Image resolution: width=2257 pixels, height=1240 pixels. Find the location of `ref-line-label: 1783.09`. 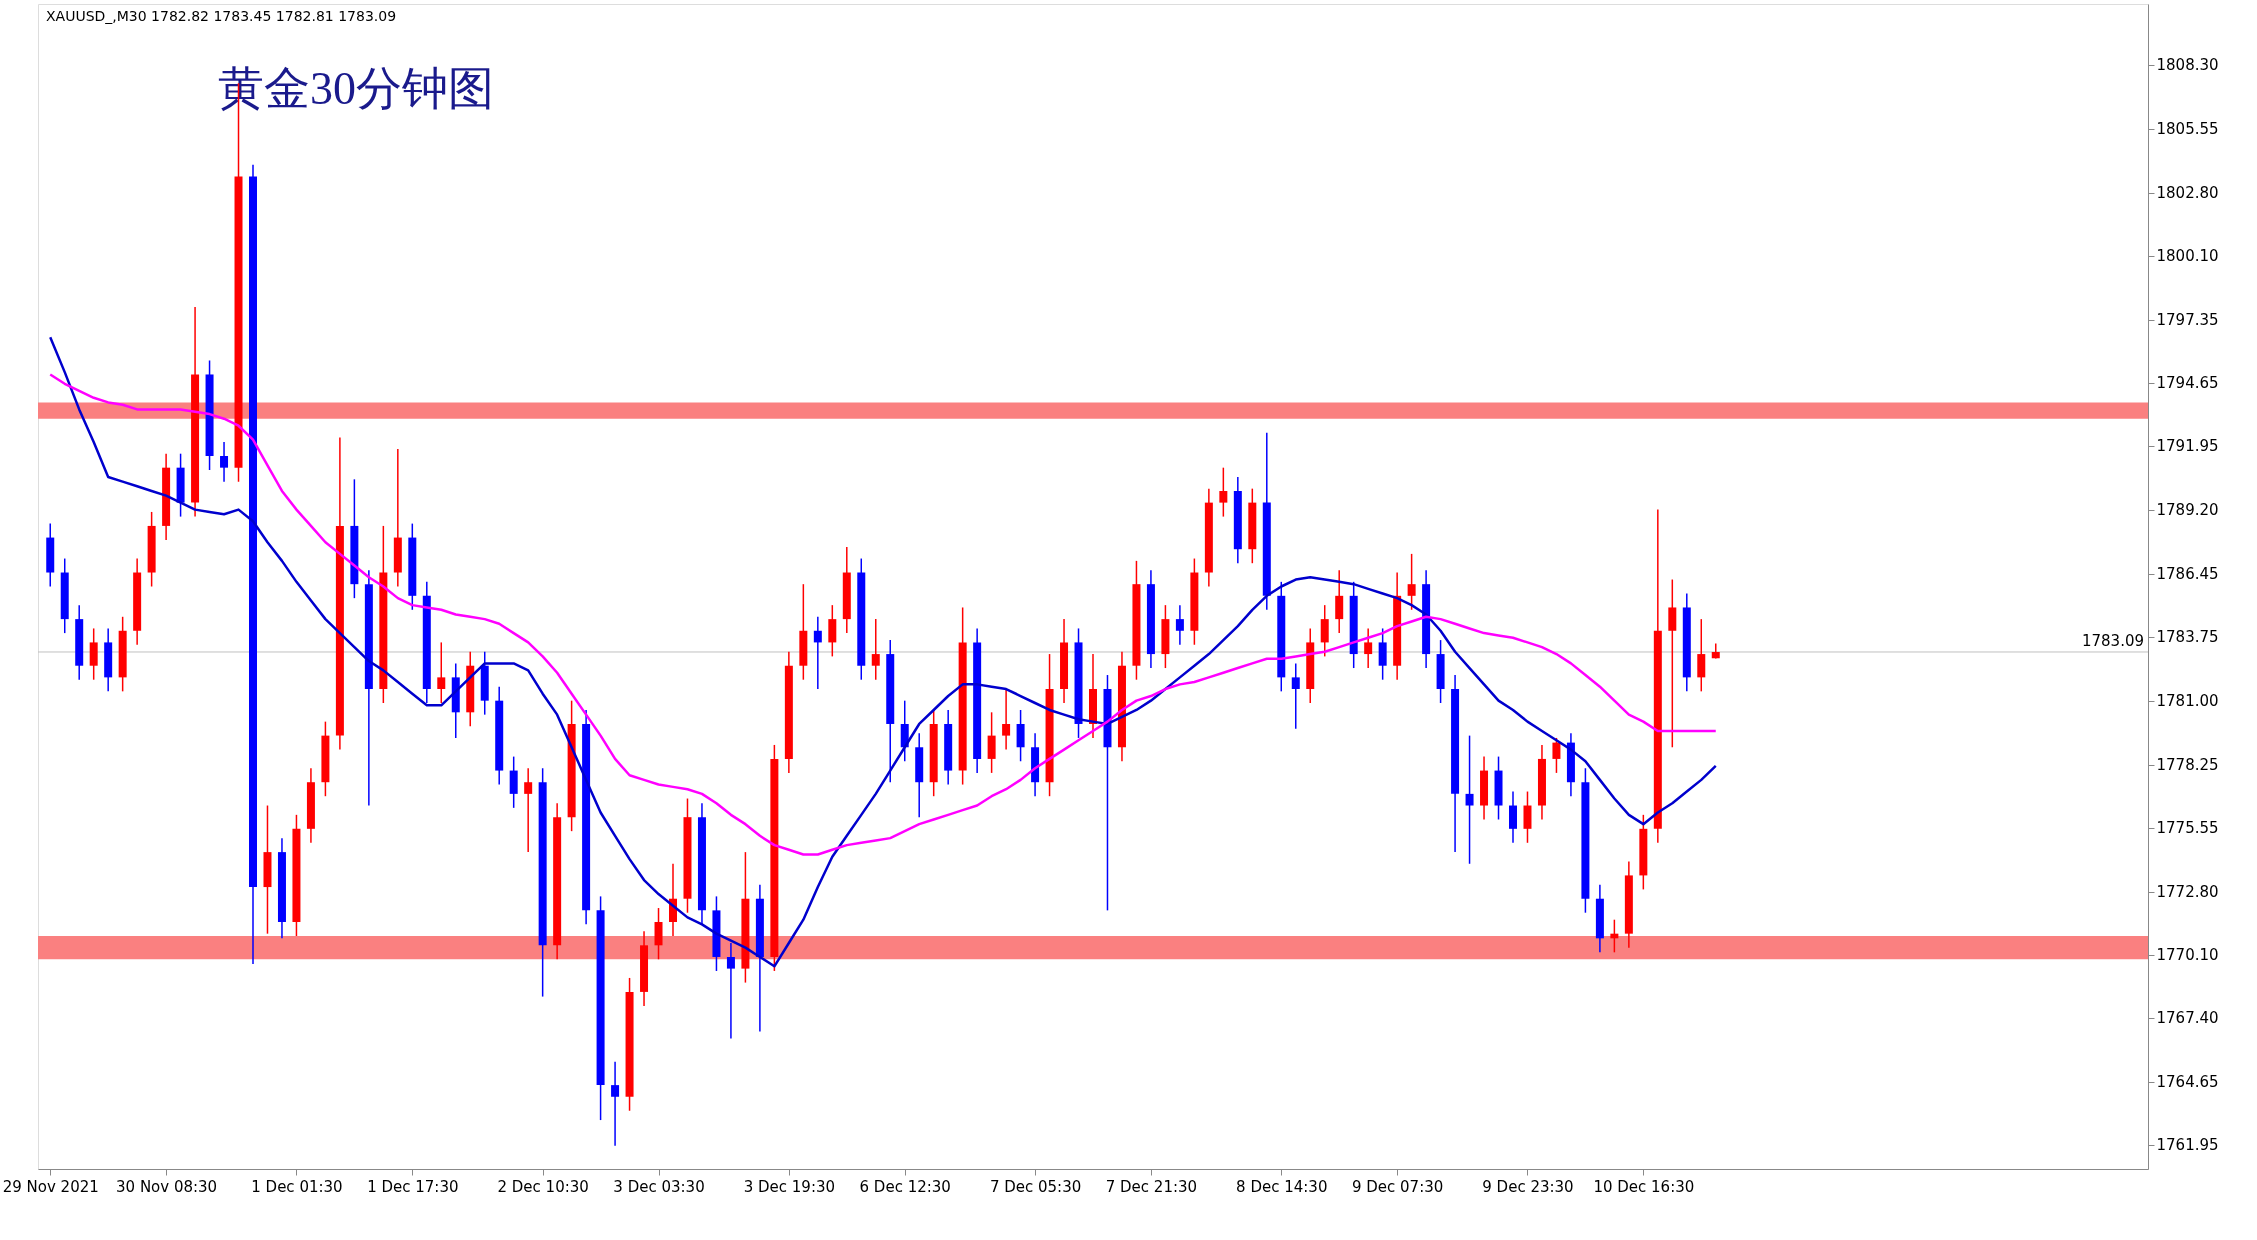

ref-line-label: 1783.09 is located at coordinates (2112, 640).